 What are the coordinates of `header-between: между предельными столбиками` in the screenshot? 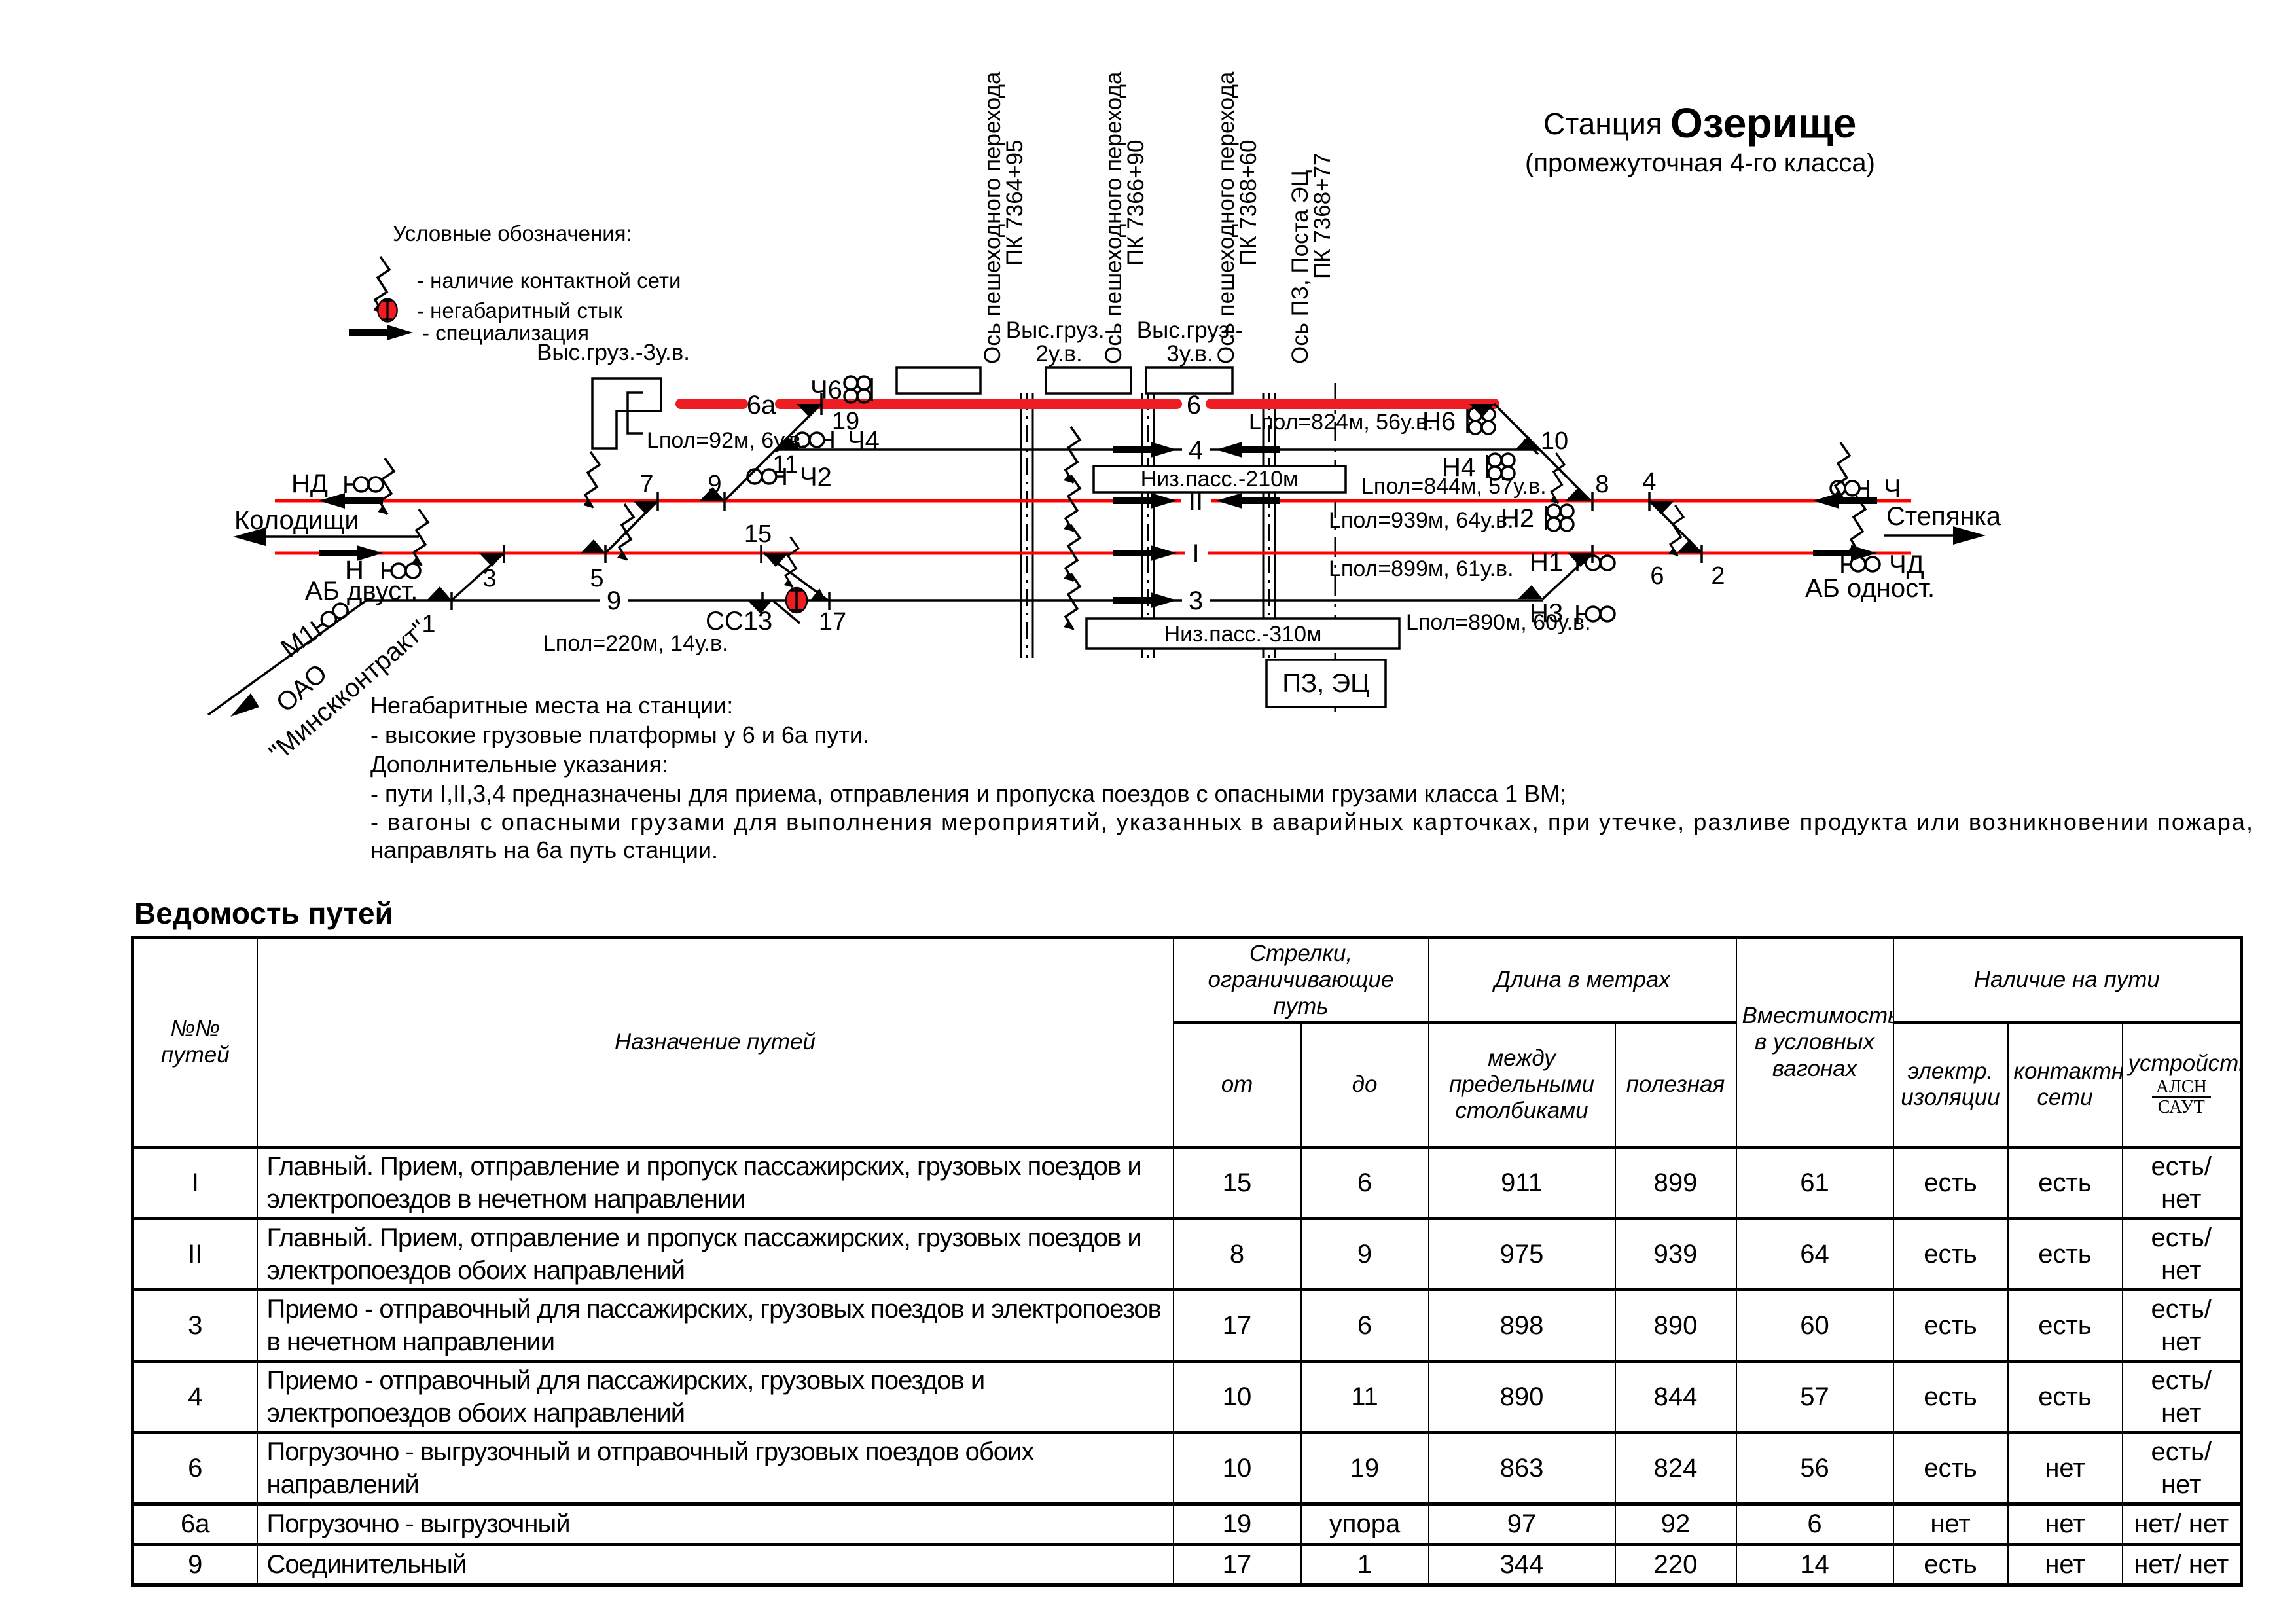 It's located at (1521, 1084).